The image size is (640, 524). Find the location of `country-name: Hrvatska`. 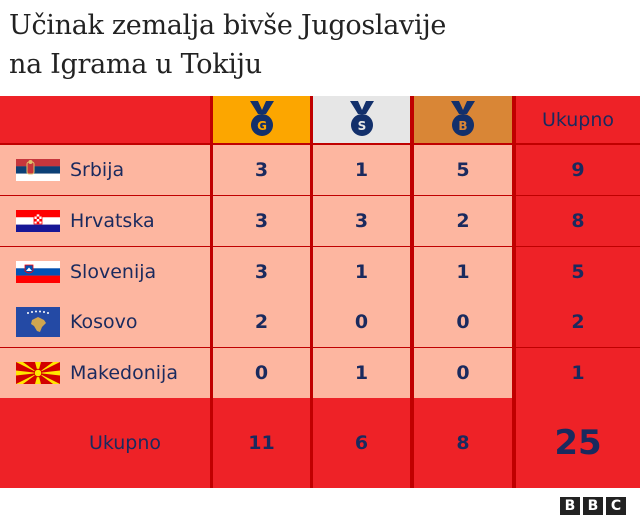

country-name: Hrvatska is located at coordinates (112, 221).